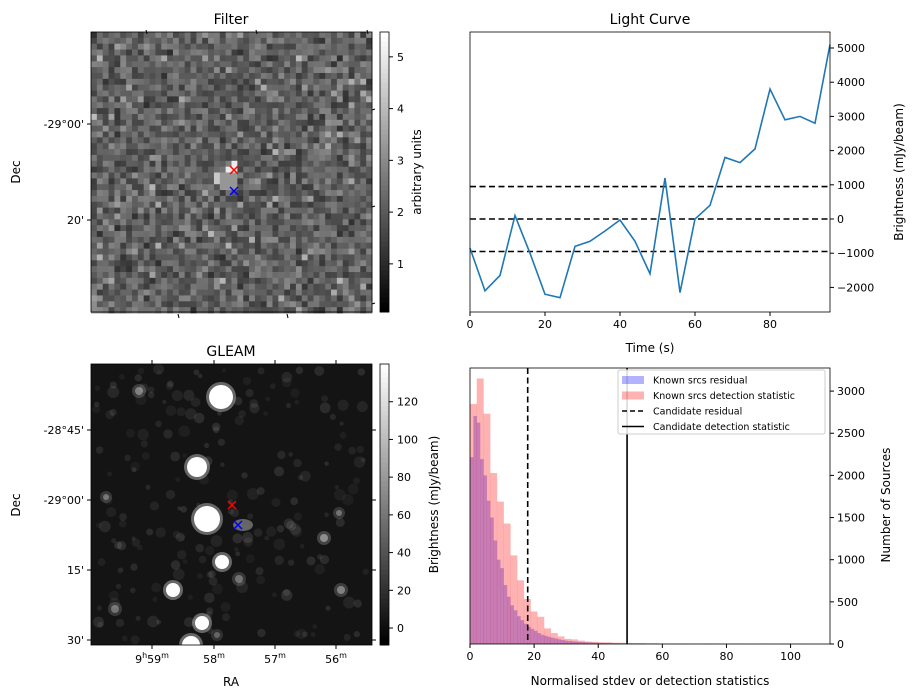 The height and width of the screenshot is (699, 916). Describe the element at coordinates (400, 160) in the screenshot. I see `colorbar-tick-label: 3` at that location.